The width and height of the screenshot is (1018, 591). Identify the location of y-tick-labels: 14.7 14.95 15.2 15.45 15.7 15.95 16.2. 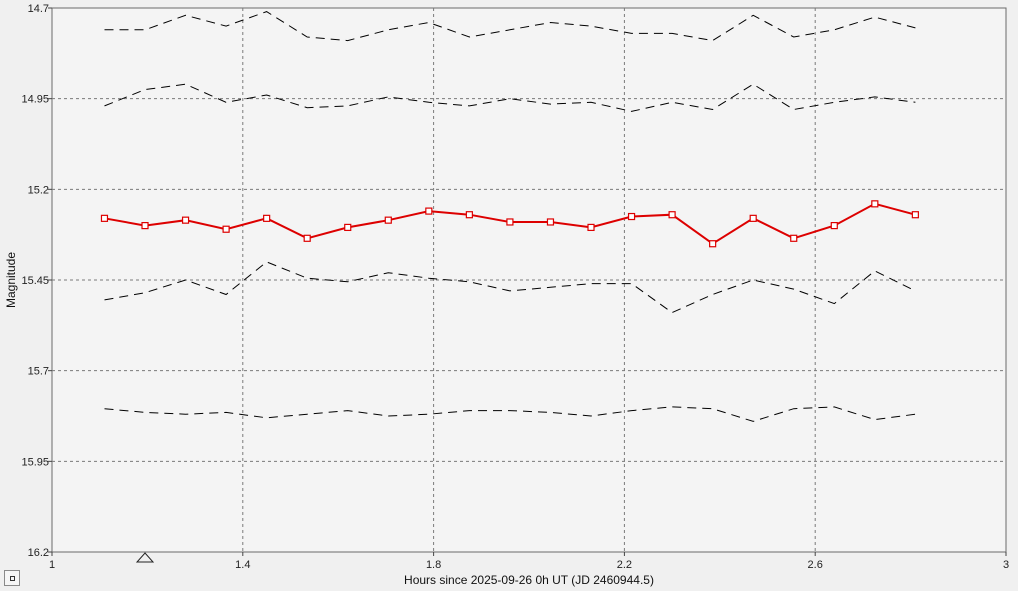
(36, 281).